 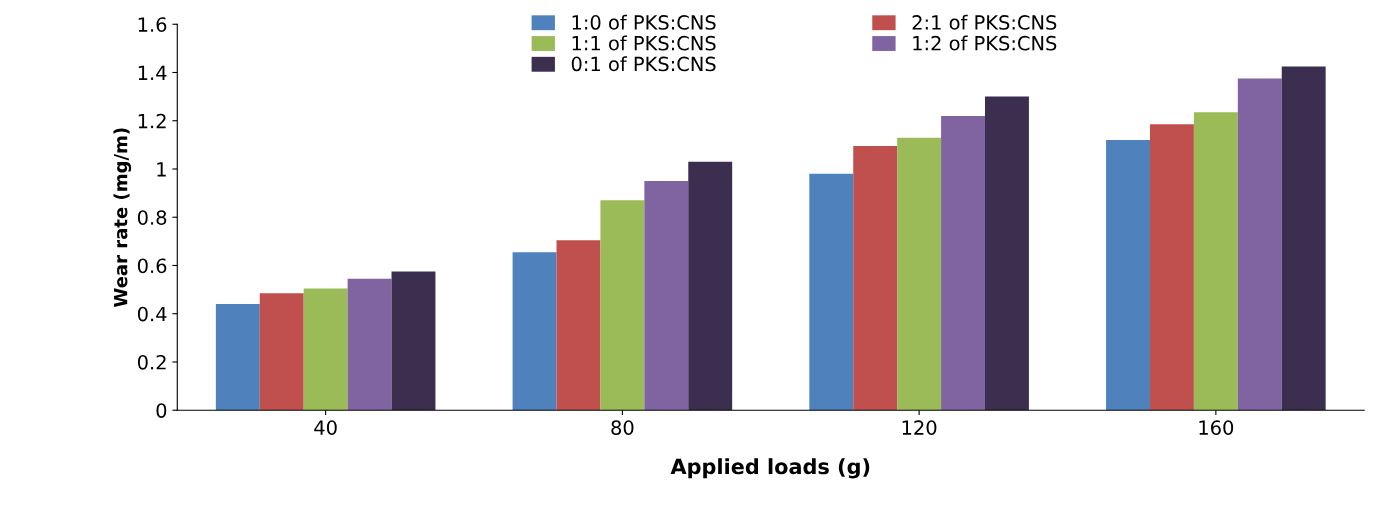 What do you see at coordinates (122, 218) in the screenshot?
I see `y-axis-title: Wear rate (mg/m)` at bounding box center [122, 218].